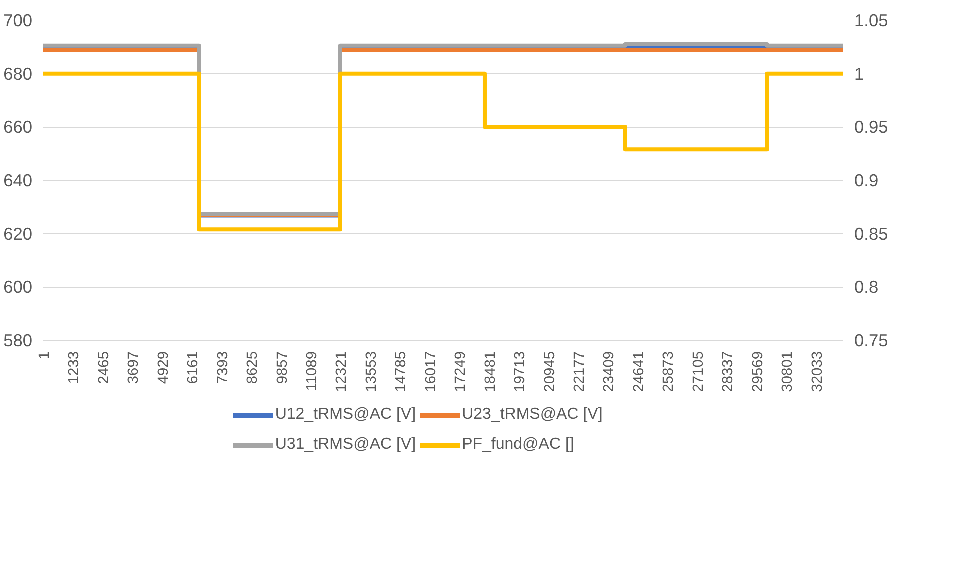 The image size is (958, 581). I want to click on legend-label: U31_tRMS@AC [V], so click(345, 445).